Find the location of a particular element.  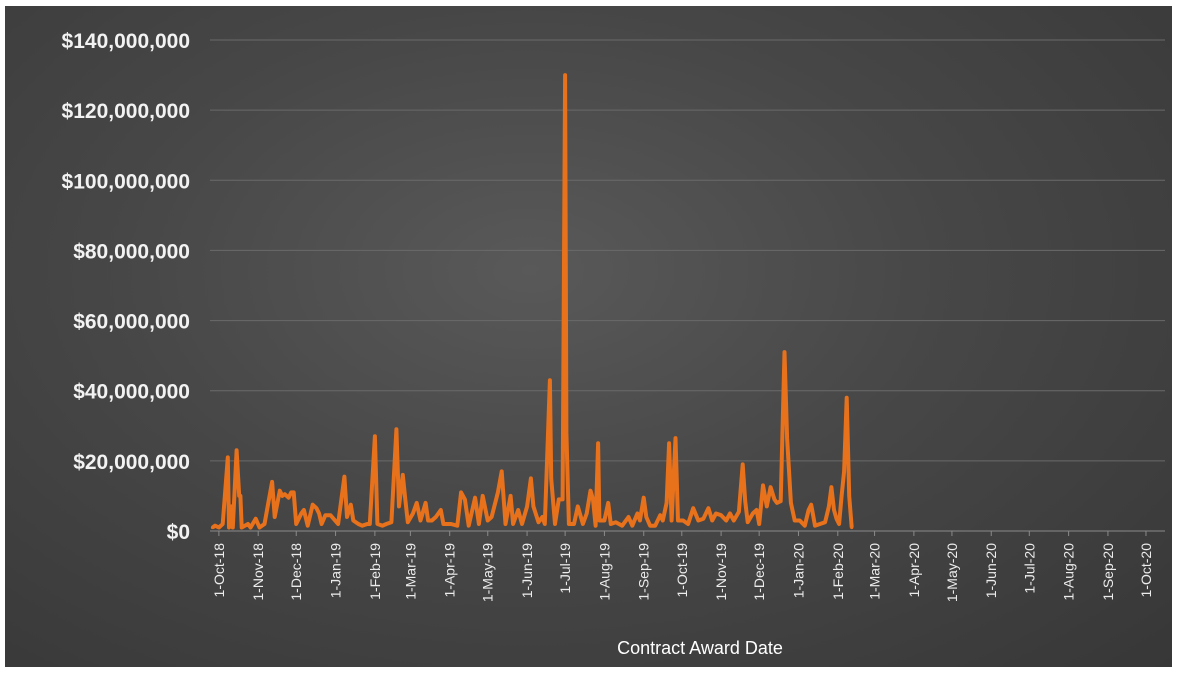

x-tick-label: 1-Apr-20 is located at coordinates (914, 570).